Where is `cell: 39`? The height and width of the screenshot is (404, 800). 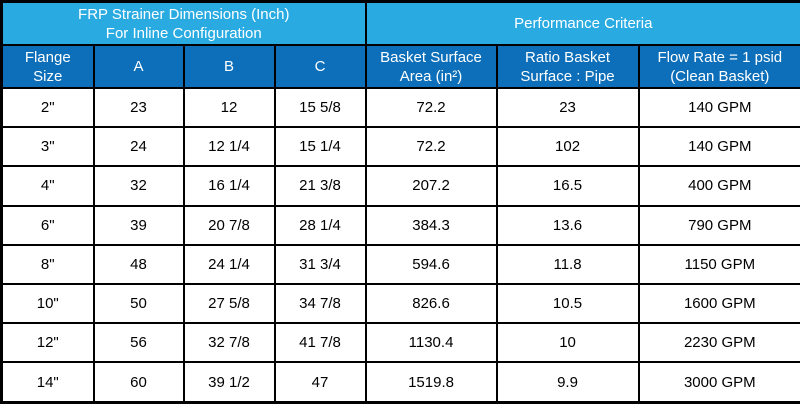 cell: 39 is located at coordinates (138, 225).